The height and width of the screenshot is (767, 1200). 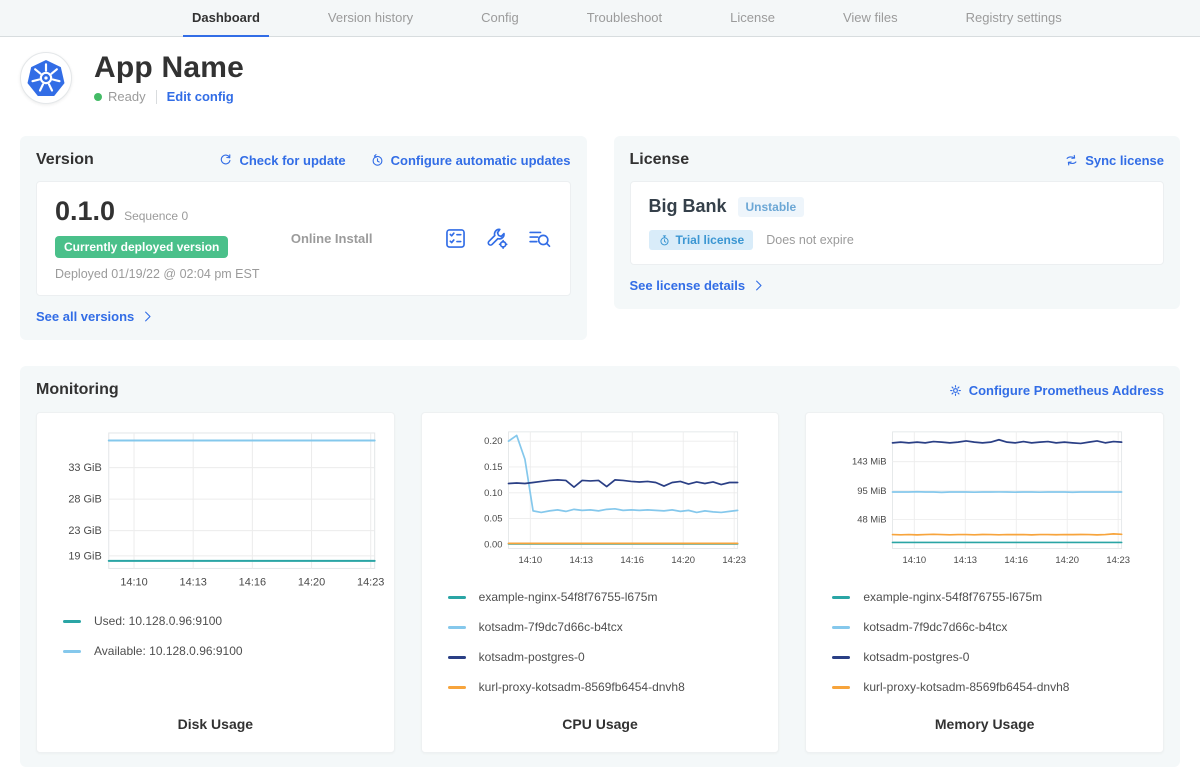 I want to click on tab-registry-settings: Registry settings, so click(x=1013, y=17).